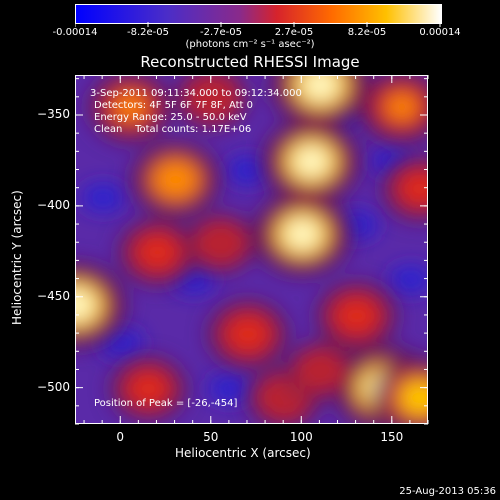  Describe the element at coordinates (250, 44) in the screenshot. I see `colorbar-units-label: (photons cm⁻² s⁻¹ asec⁻²)` at that location.